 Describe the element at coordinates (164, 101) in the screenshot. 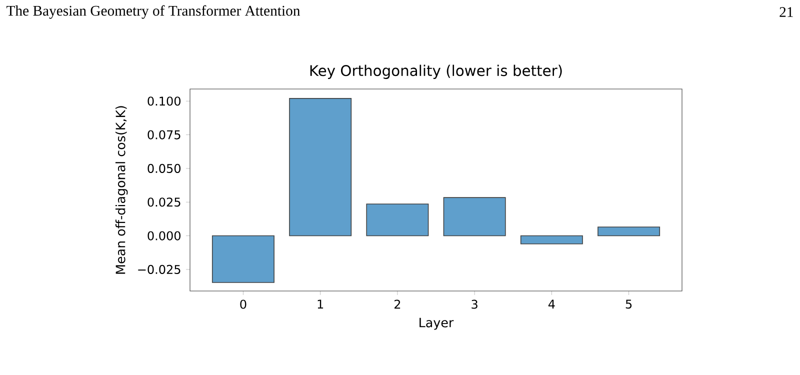

I see `y-tick-label: 0.100` at that location.